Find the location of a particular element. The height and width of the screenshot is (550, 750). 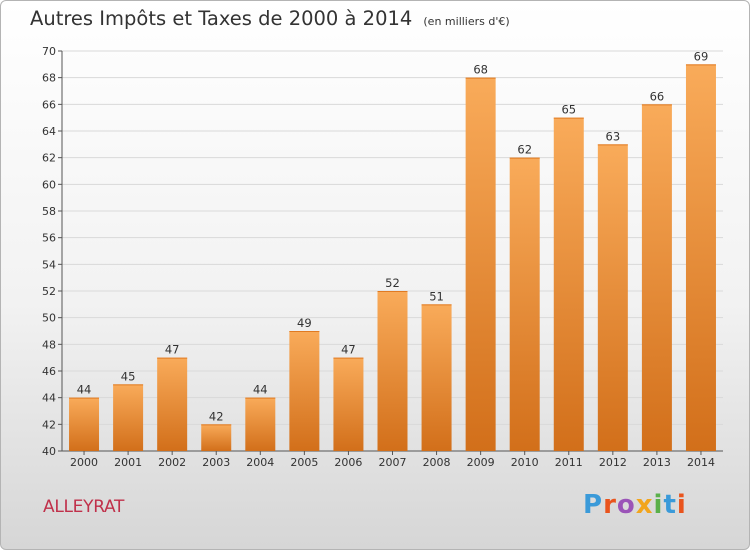

logo-letter: x is located at coordinates (644, 505).